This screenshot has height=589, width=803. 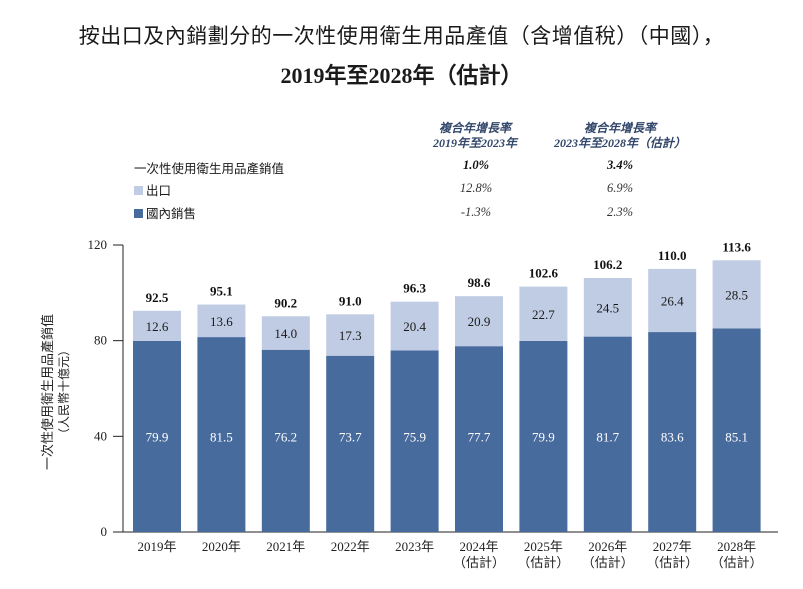 I want to click on x-tick-label: 2019年, so click(x=156, y=546).